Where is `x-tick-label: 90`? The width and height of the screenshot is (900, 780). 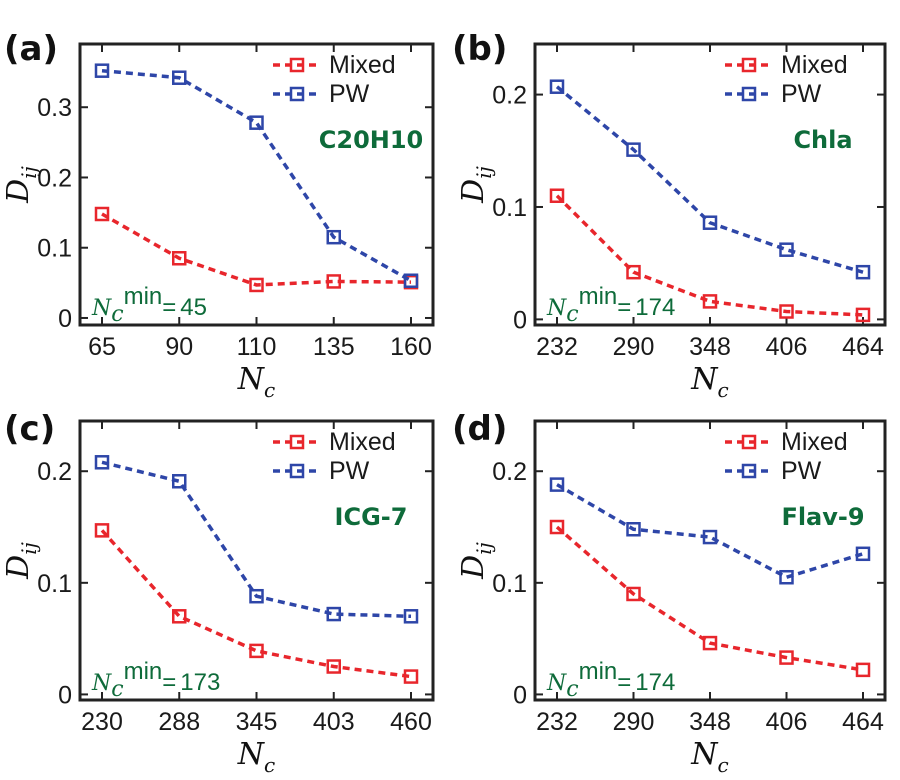 x-tick-label: 90 is located at coordinates (179, 347).